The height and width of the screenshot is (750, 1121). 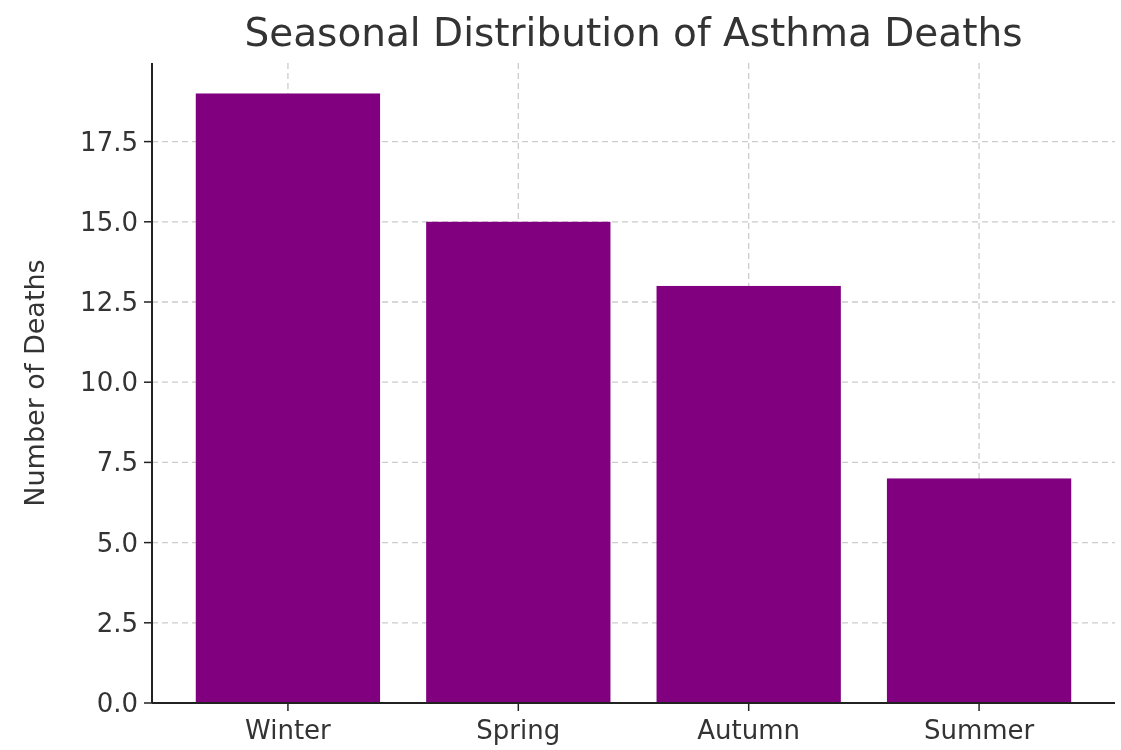 I want to click on y-tick-label: 5.0, so click(x=117, y=542).